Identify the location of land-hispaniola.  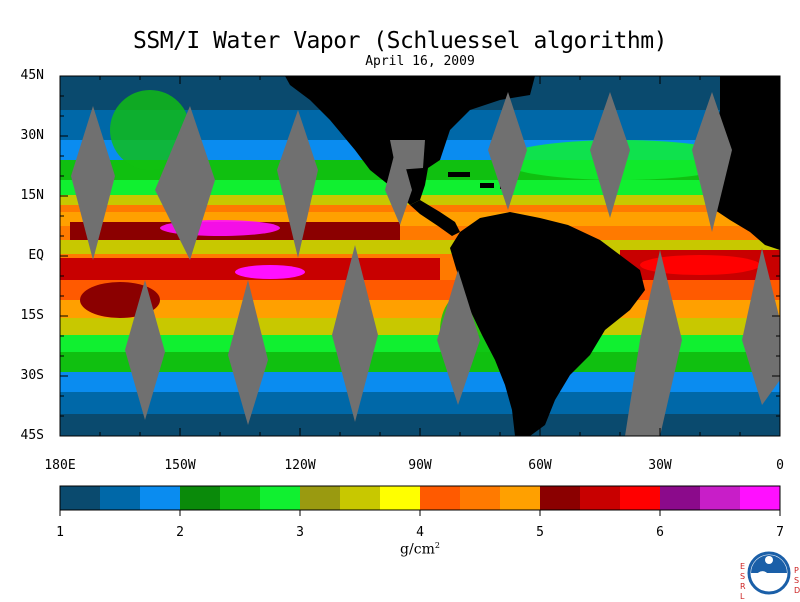
(487, 185).